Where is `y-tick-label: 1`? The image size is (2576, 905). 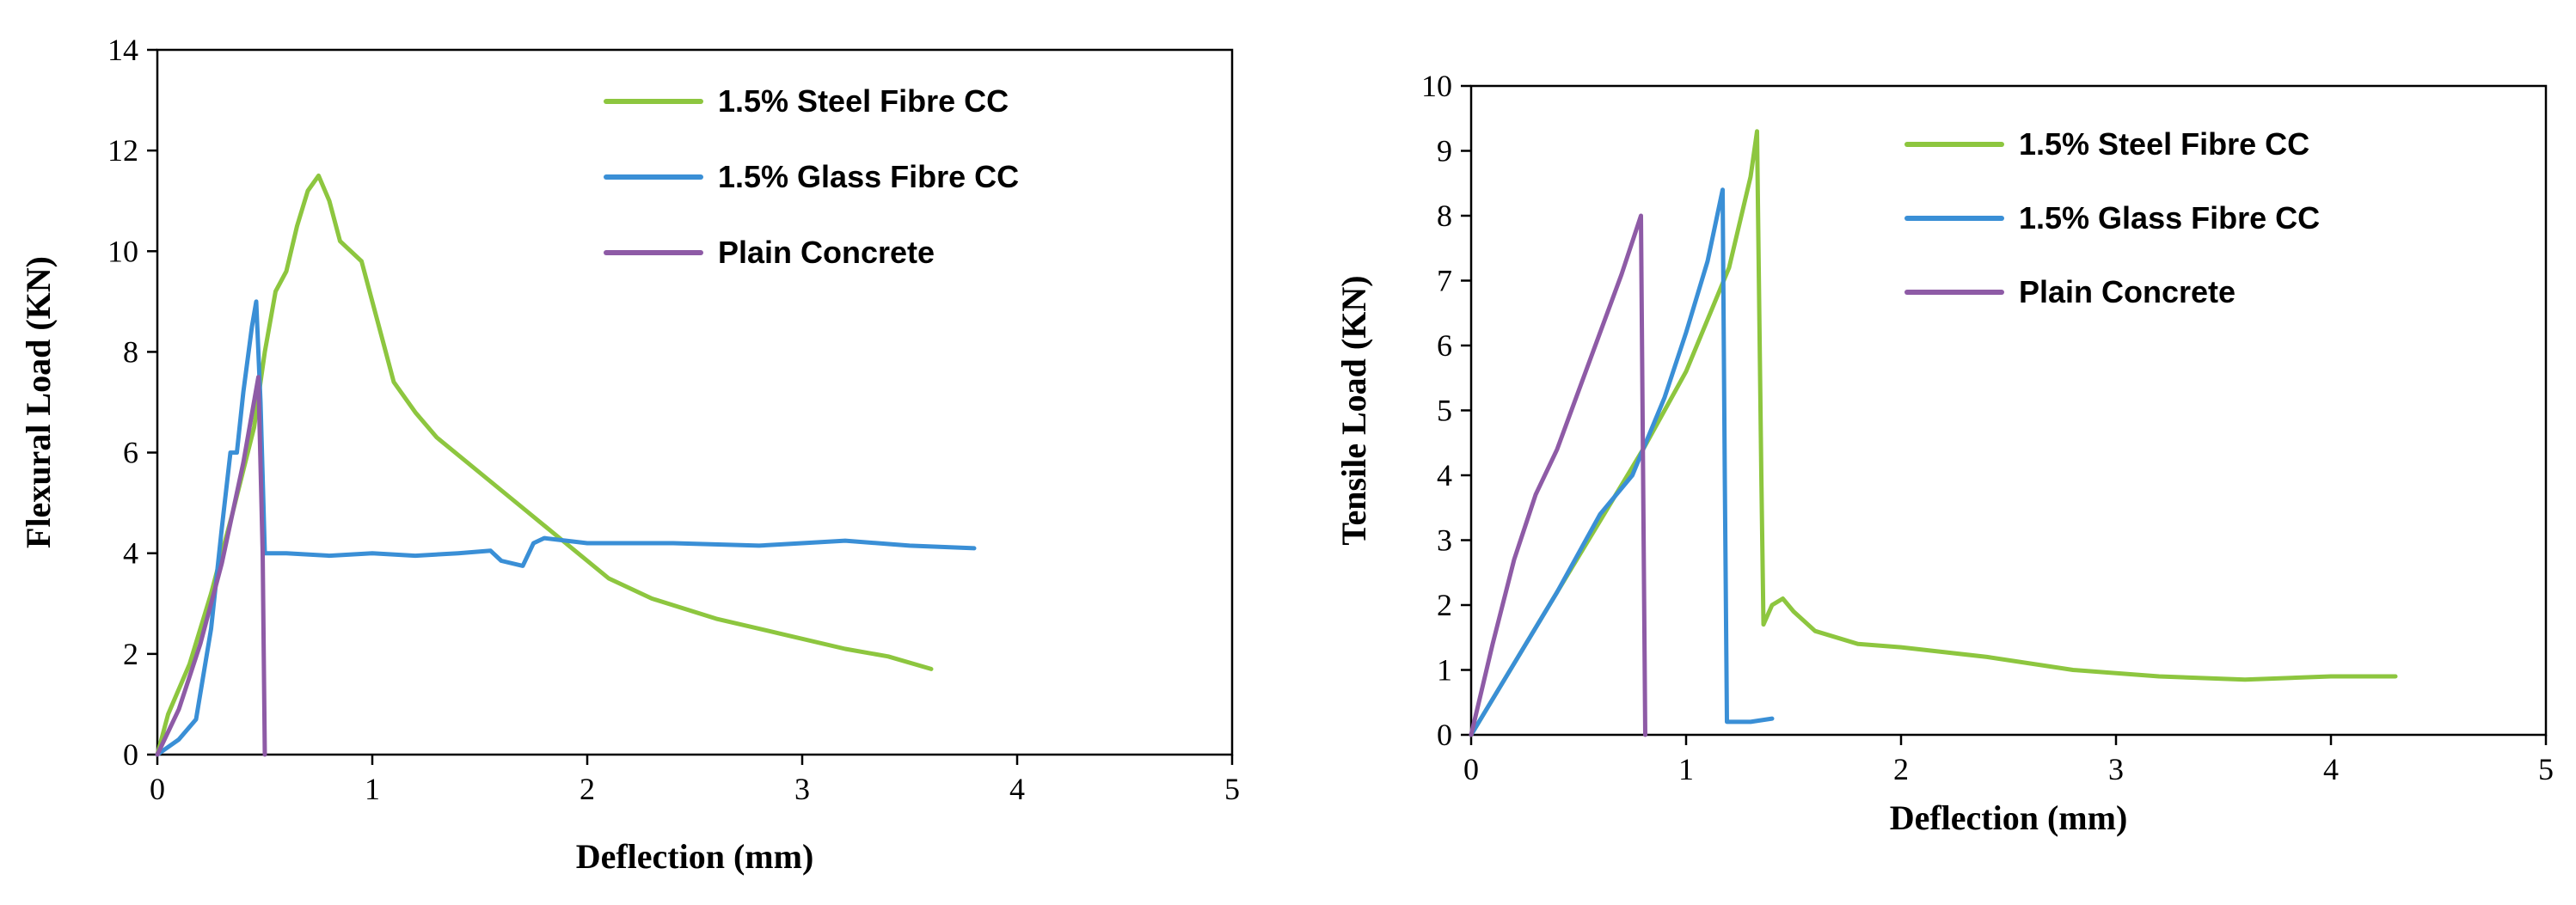
y-tick-label: 1 is located at coordinates (1444, 670).